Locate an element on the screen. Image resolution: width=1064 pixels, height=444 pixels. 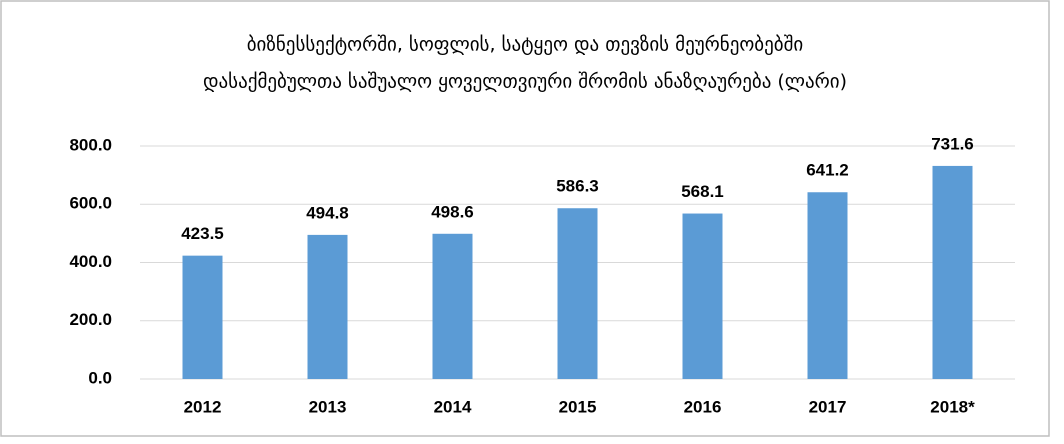
y-tick-label: 600.0 is located at coordinates (90, 203).